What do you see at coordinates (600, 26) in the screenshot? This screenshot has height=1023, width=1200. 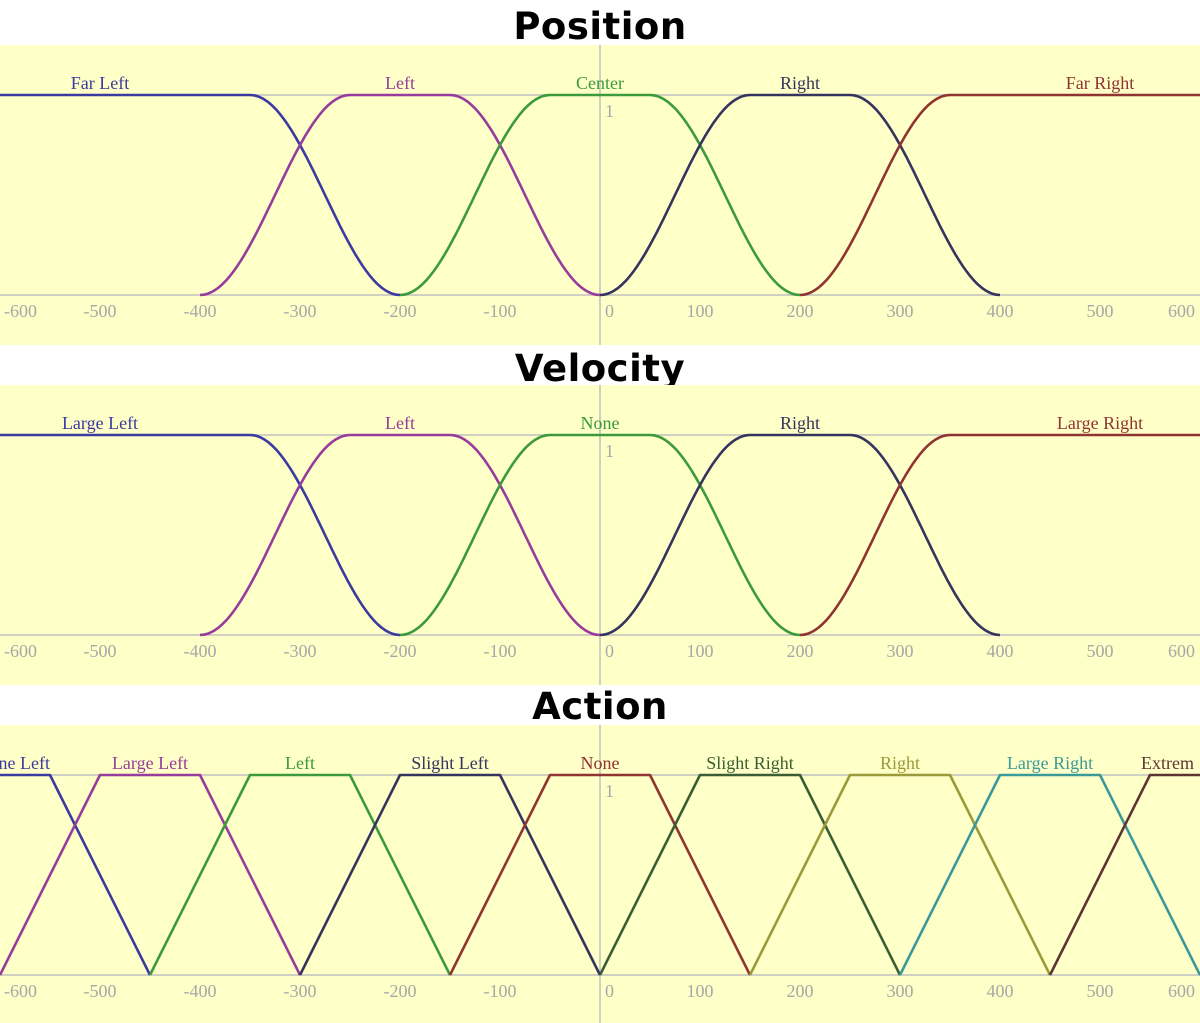 I see `chart-title-position: Position` at bounding box center [600, 26].